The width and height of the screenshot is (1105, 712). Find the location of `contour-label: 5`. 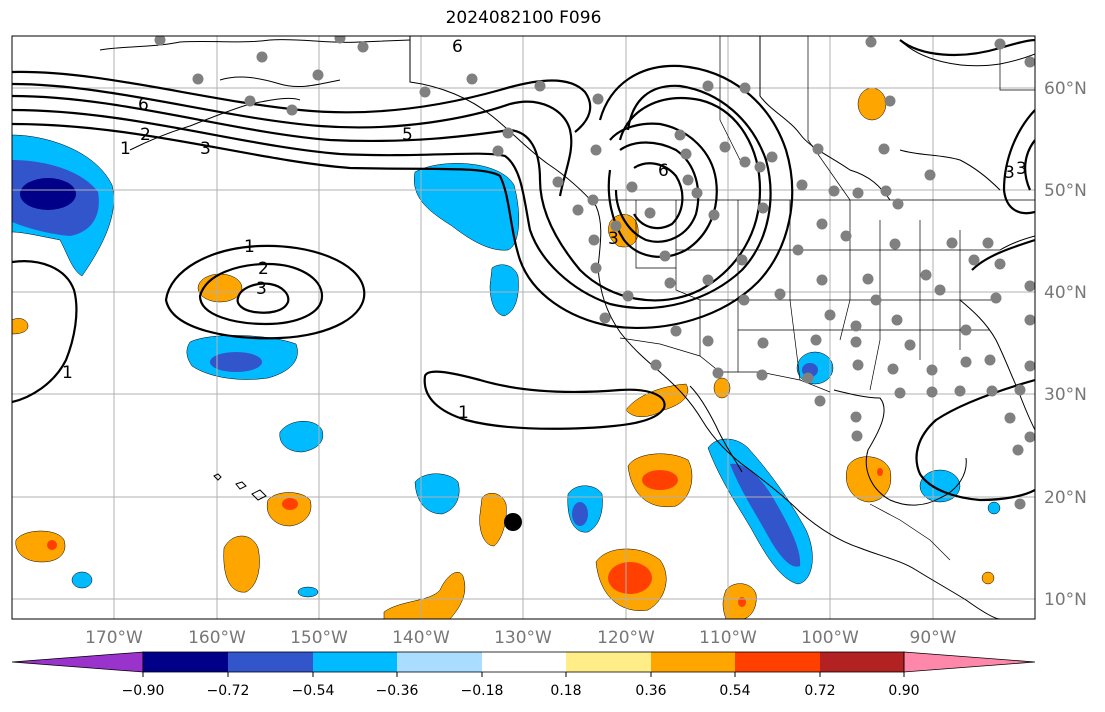

contour-label: 5 is located at coordinates (407, 135).